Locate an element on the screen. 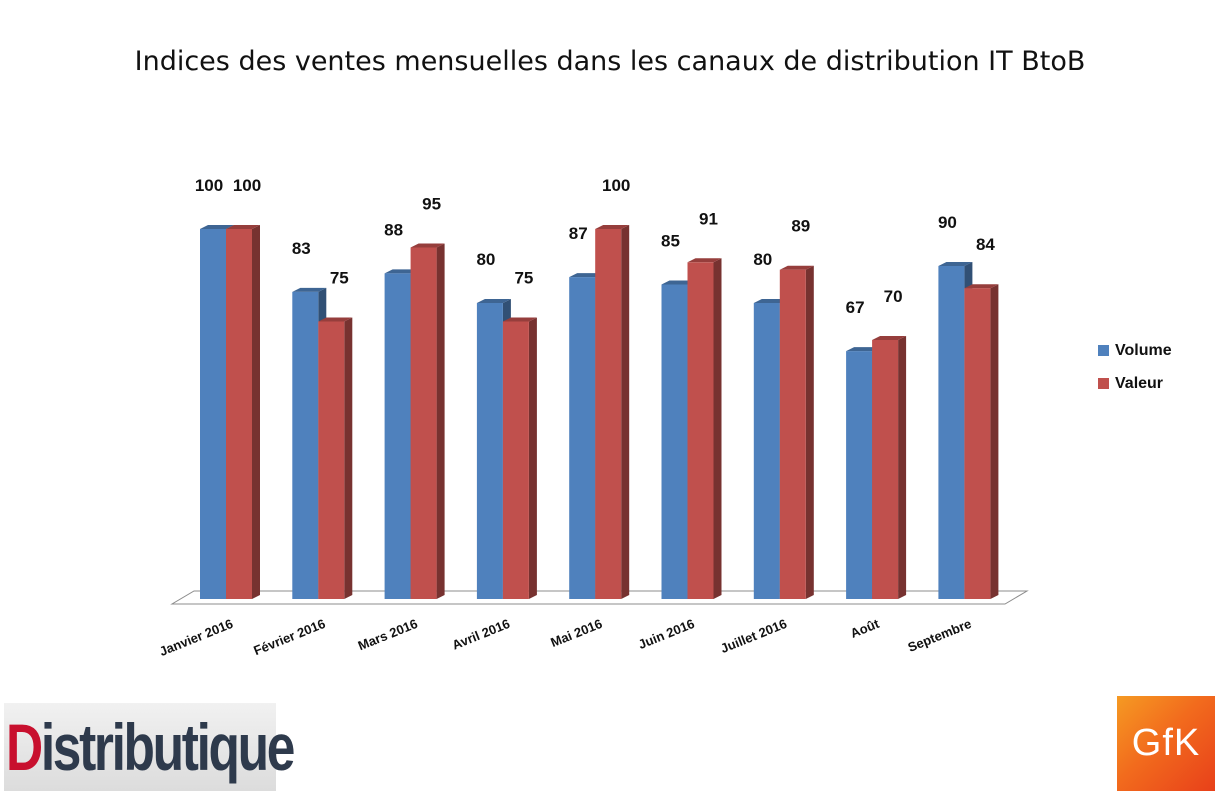  category-label-2: Mars 2016 is located at coordinates (388, 634).